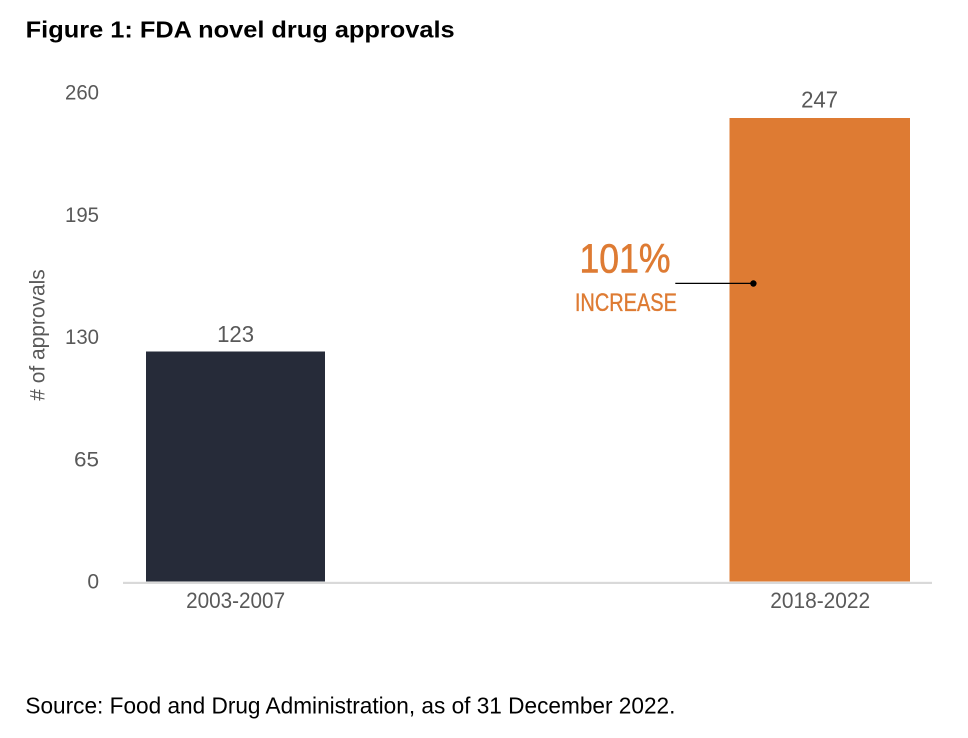 Image resolution: width=968 pixels, height=738 pixels. I want to click on svg-text: 195, so click(82, 215).